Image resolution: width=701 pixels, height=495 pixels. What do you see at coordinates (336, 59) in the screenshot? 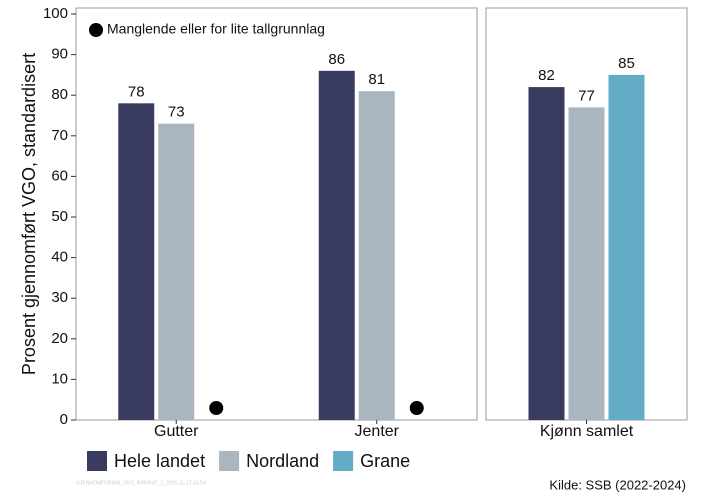
I see `value-label: 86` at bounding box center [336, 59].